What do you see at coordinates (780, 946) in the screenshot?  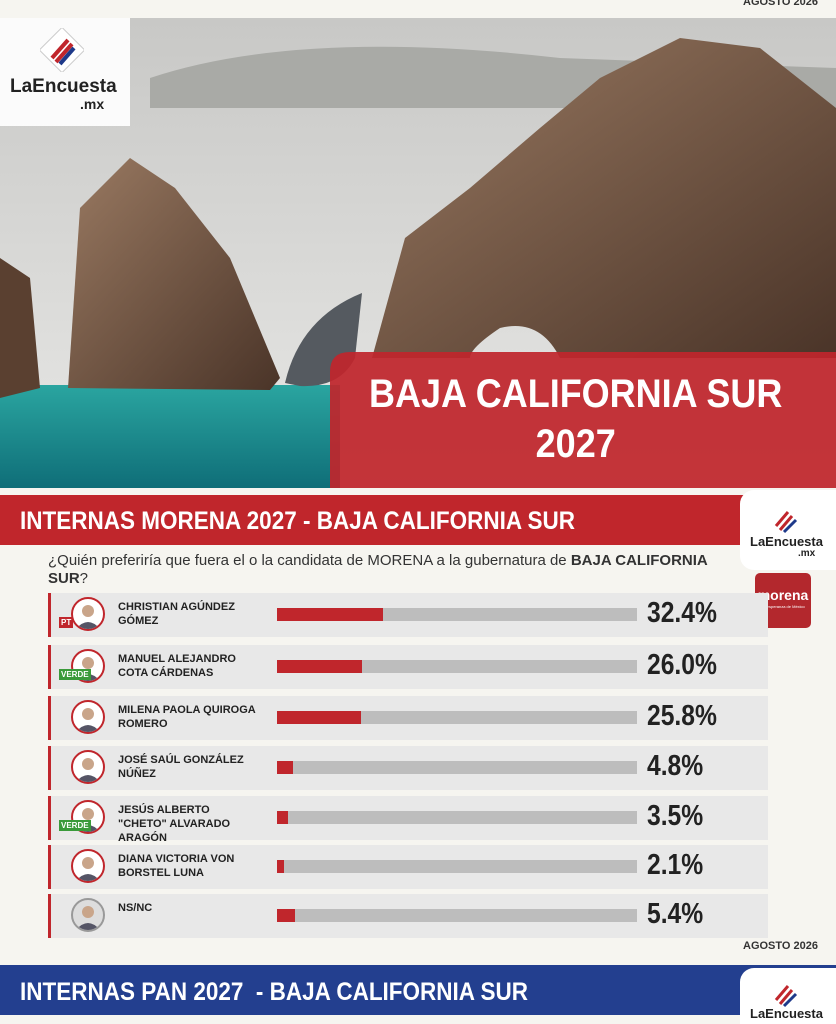 I see `chart-date: AGOSTO 2026` at bounding box center [780, 946].